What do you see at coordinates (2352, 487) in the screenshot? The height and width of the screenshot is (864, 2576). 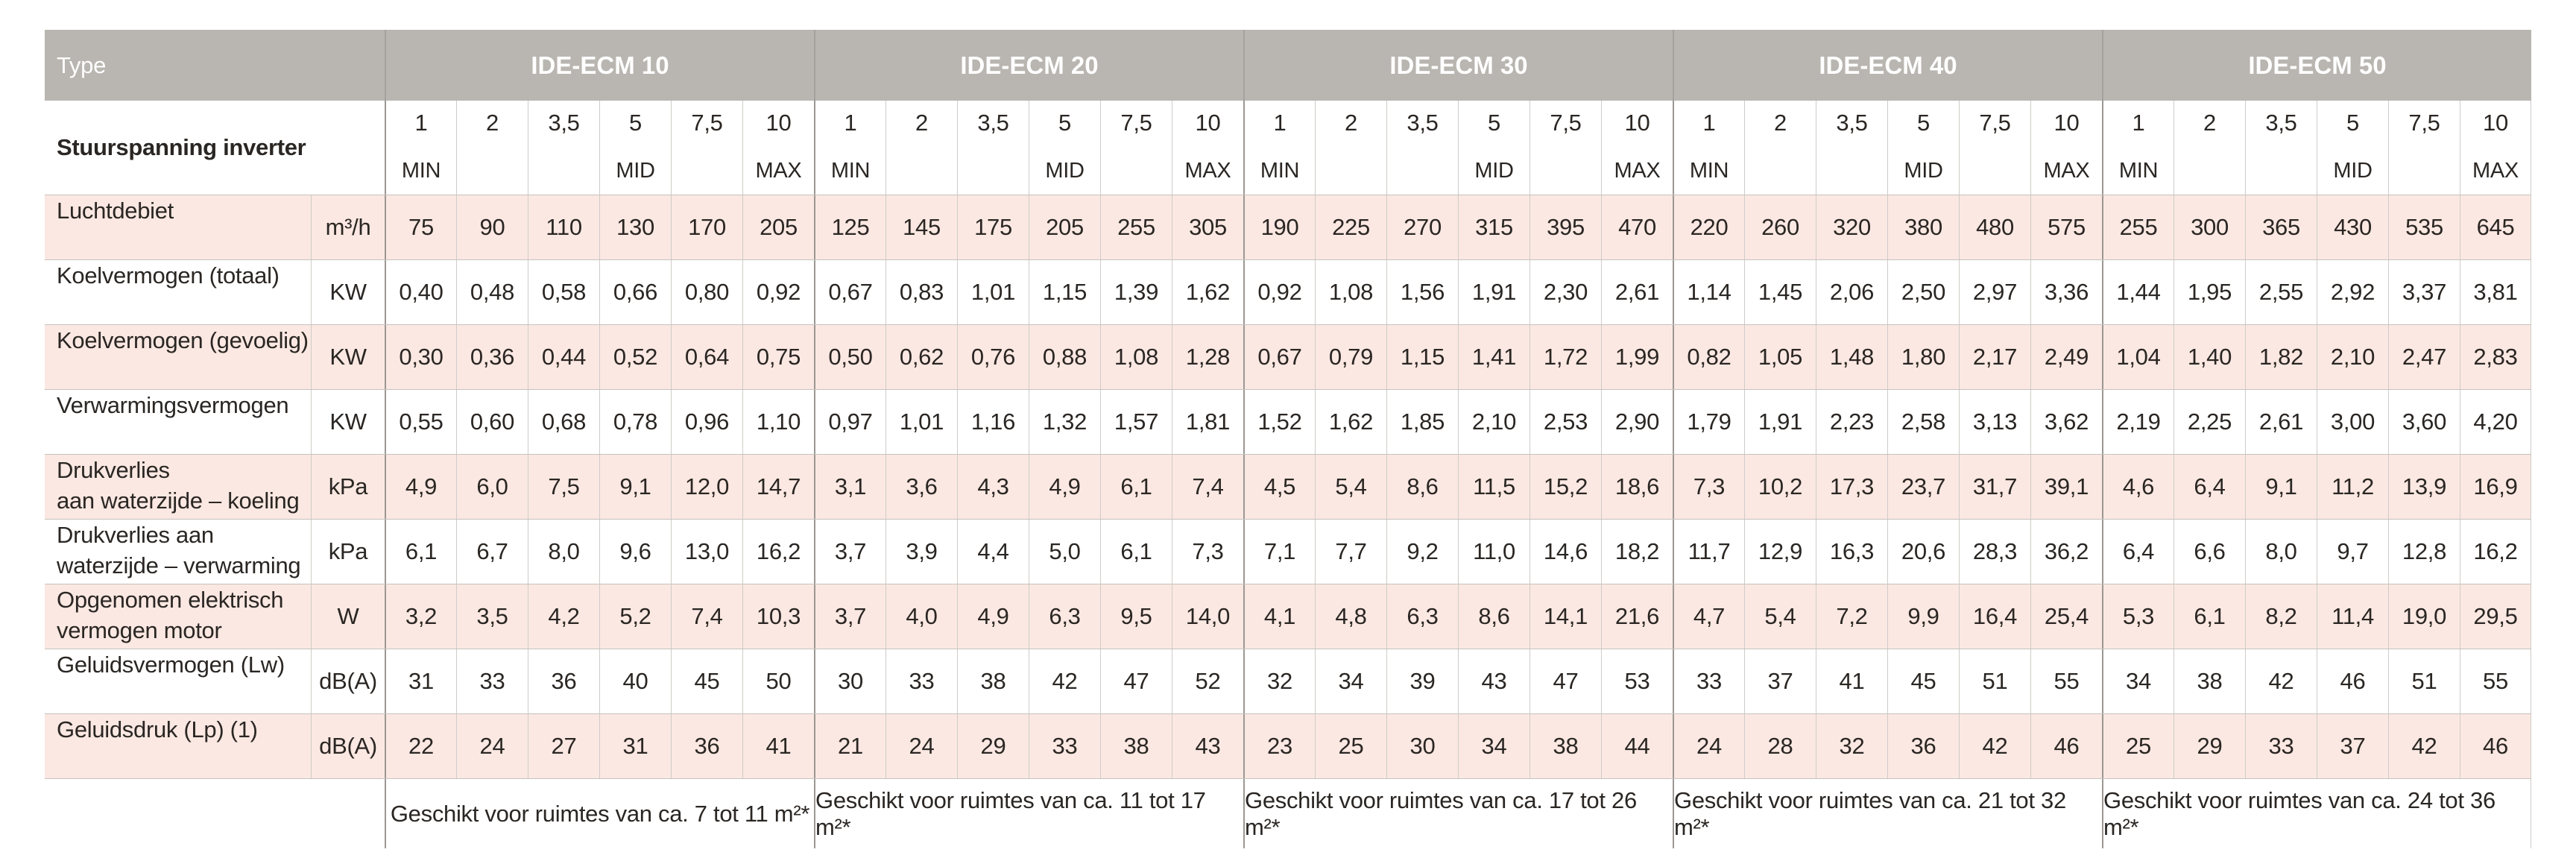 I see `value-cell: 11,2` at bounding box center [2352, 487].